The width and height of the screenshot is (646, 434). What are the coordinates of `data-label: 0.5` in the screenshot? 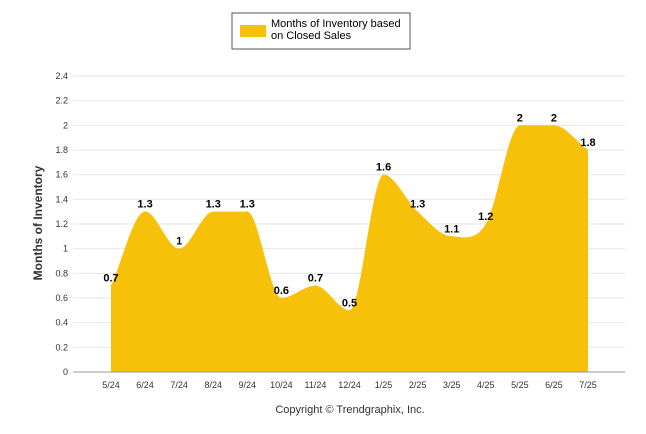 It's located at (349, 303).